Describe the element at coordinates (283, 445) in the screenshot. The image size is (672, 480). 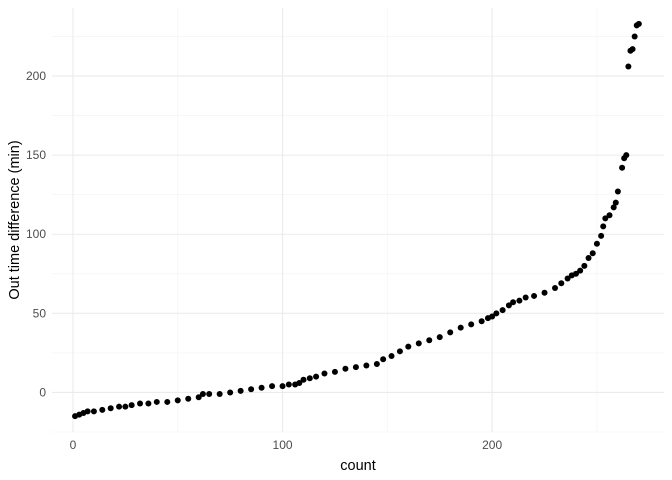
I see `x-tick-label: 100` at that location.